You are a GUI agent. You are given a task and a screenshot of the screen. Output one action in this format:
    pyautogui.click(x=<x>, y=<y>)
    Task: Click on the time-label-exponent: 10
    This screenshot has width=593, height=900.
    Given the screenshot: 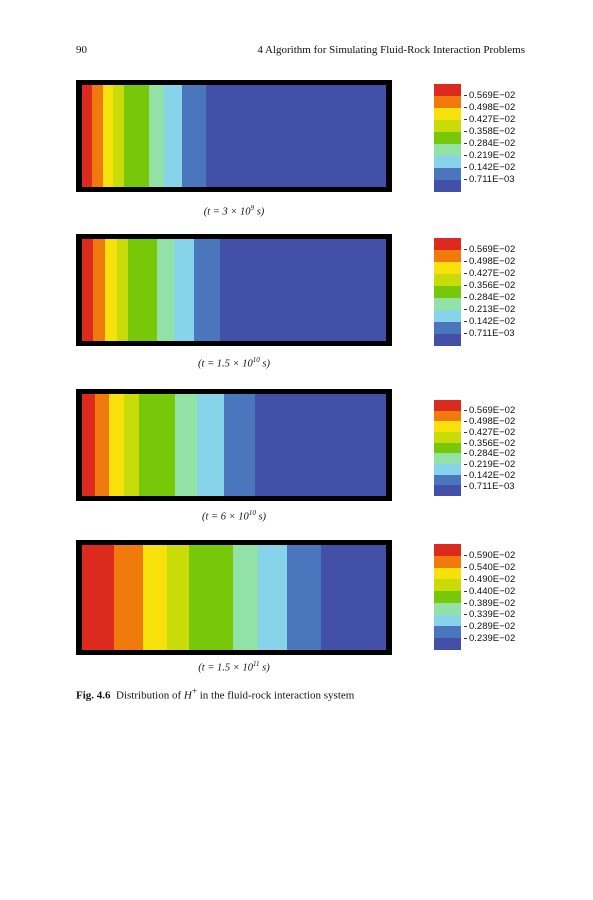 What is the action you would take?
    pyautogui.click(x=256, y=360)
    